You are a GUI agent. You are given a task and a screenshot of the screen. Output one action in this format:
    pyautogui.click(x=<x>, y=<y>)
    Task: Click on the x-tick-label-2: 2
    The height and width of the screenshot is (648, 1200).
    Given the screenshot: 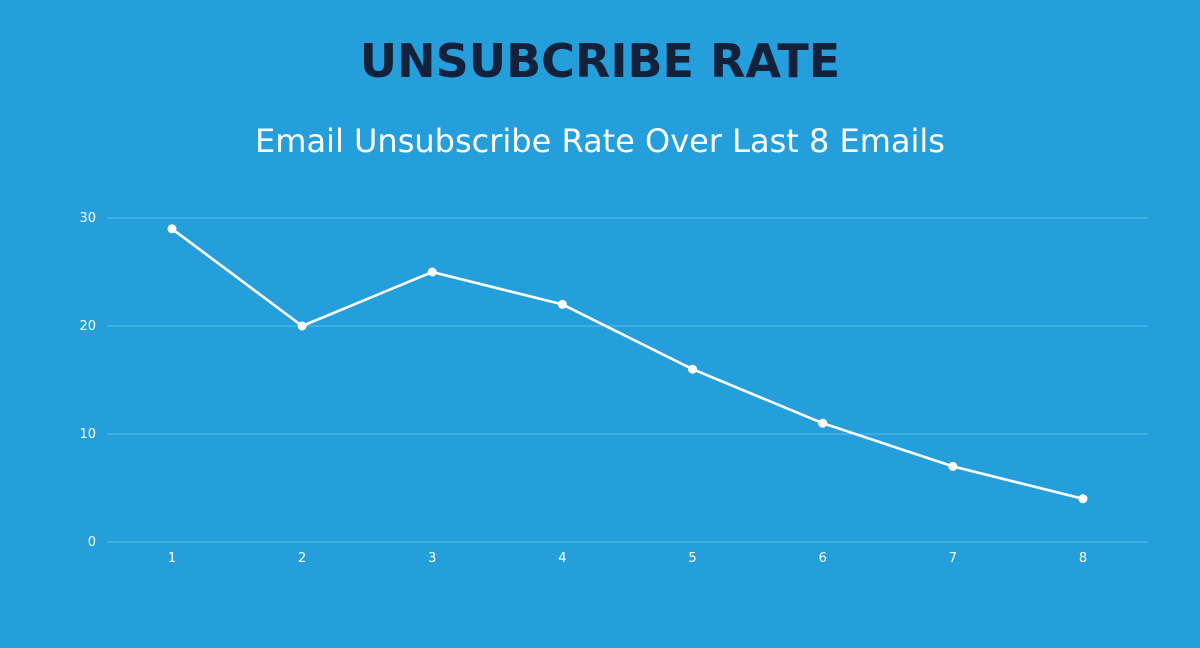 What is the action you would take?
    pyautogui.click(x=302, y=558)
    